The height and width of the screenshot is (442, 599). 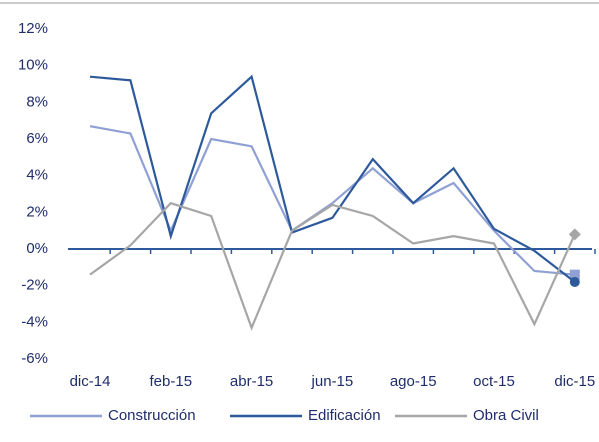 What do you see at coordinates (37, 101) in the screenshot?
I see `y-tick-label: 8%` at bounding box center [37, 101].